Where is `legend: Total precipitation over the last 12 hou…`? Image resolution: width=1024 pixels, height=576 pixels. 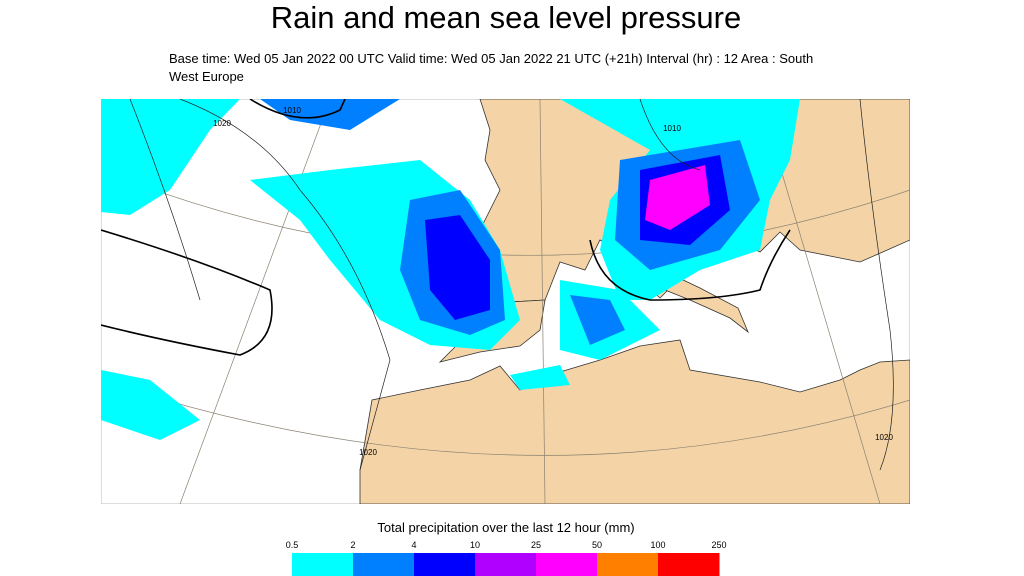
legend: Total precipitation over the last 12 hou… is located at coordinates (506, 548).